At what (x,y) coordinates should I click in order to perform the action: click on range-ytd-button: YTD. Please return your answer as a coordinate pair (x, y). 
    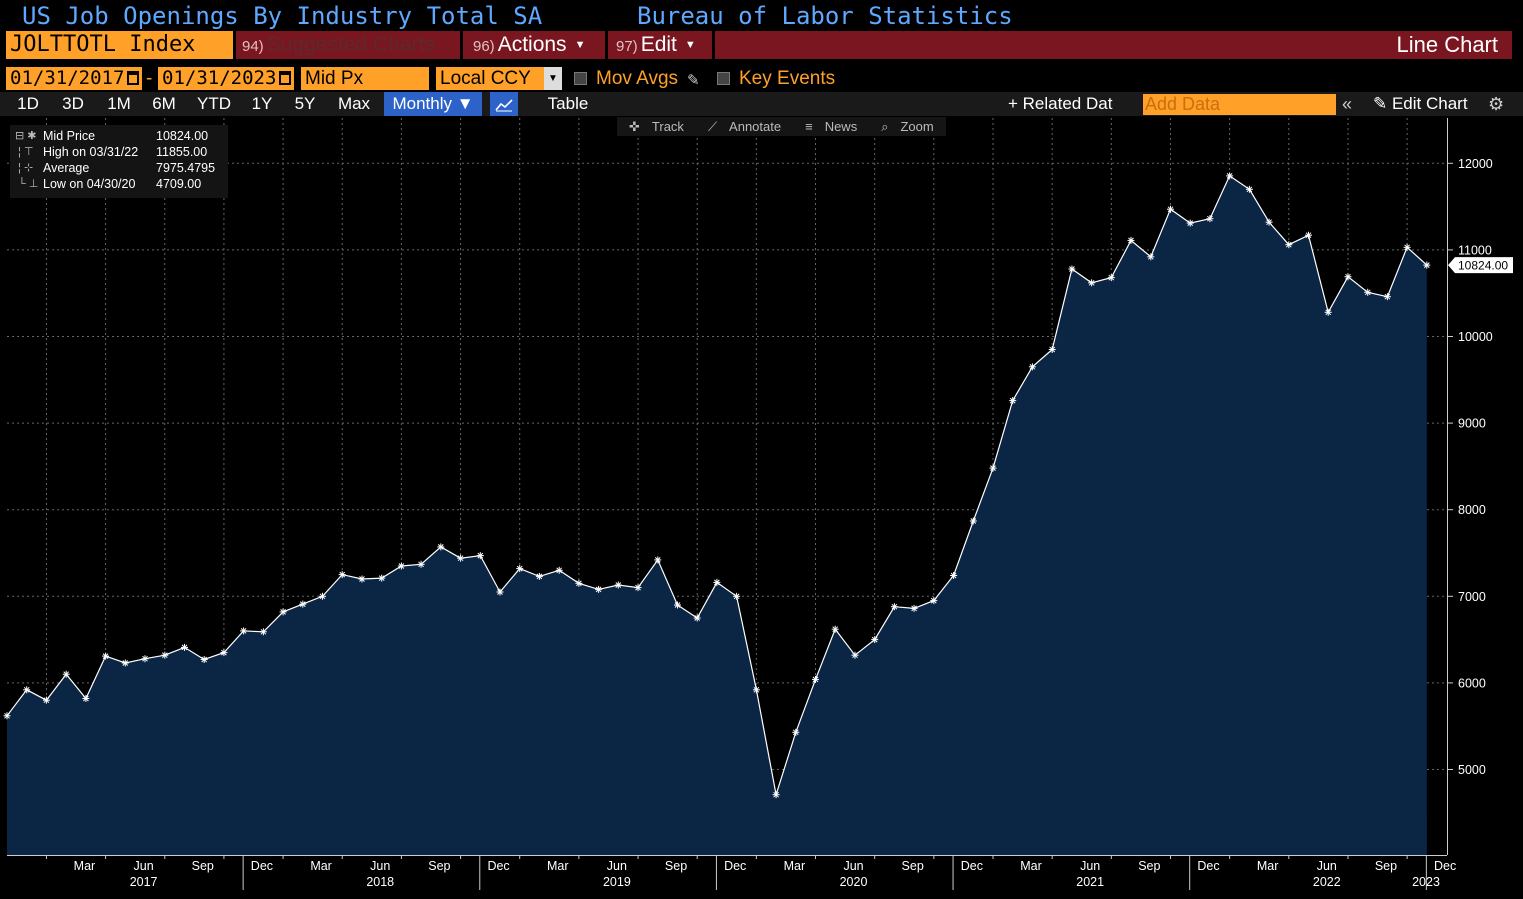
    Looking at the image, I should click on (214, 103).